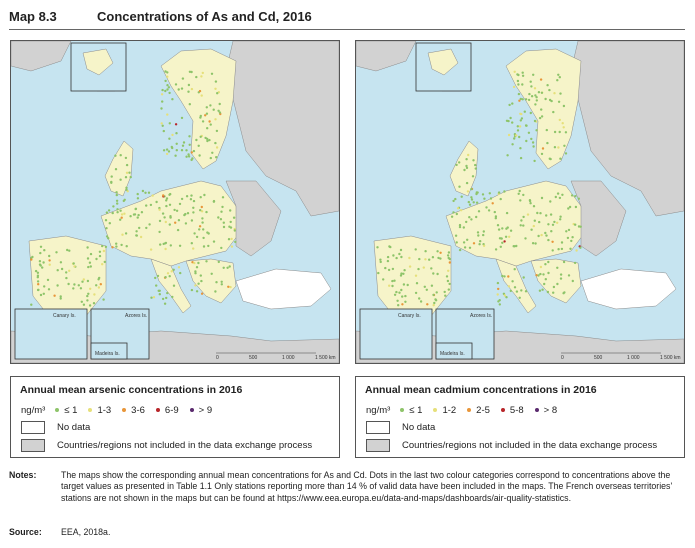 Image resolution: width=695 pixels, height=548 pixels. I want to click on balkans, so click(556, 281).